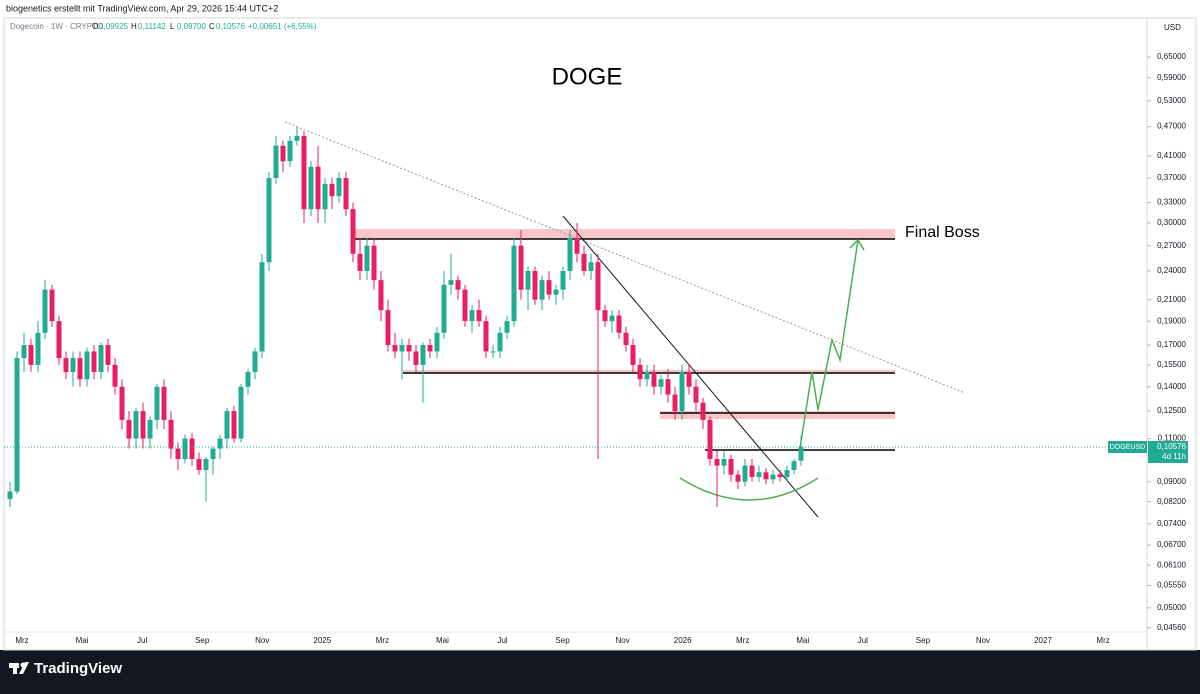 This screenshot has width=1200, height=694. I want to click on trendline, so click(690, 366).